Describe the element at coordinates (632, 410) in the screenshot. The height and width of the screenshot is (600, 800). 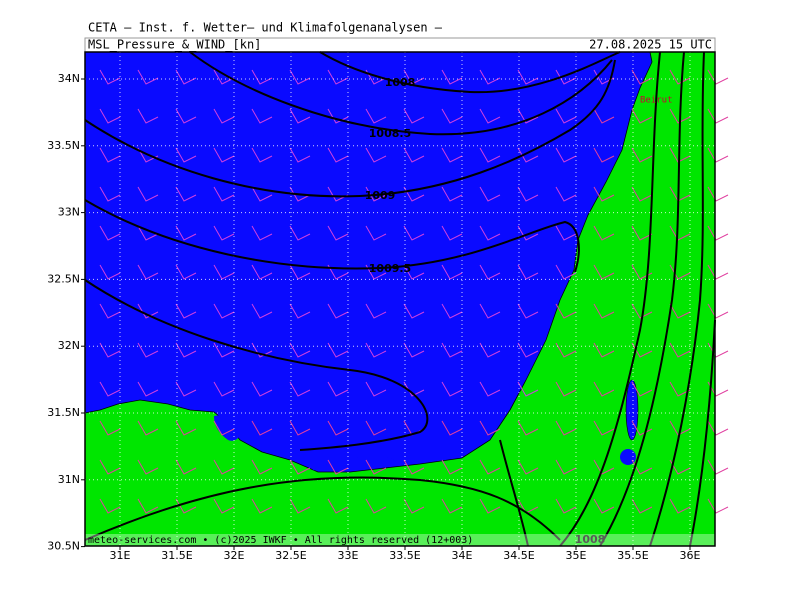
I see `dead-sea` at that location.